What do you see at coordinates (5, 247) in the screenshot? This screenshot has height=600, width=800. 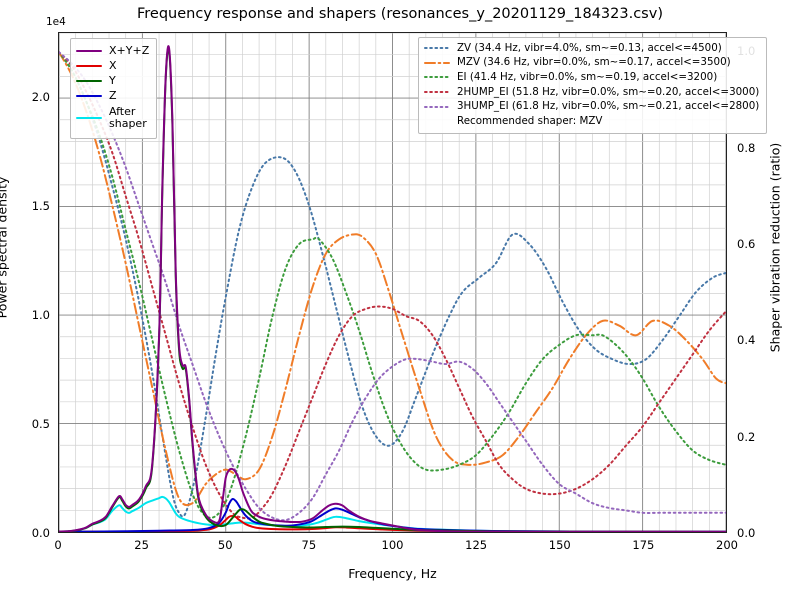 I see `y-axis-left-label: Power spectral density` at bounding box center [5, 247].